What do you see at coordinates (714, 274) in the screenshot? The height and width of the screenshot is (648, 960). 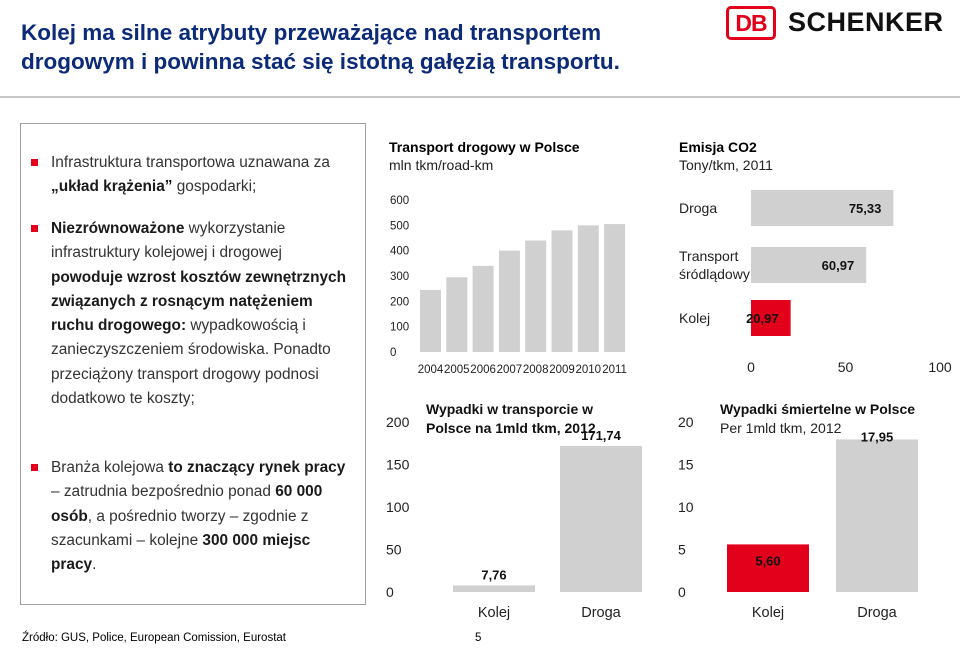 I see `category-label: śródlądowy` at bounding box center [714, 274].